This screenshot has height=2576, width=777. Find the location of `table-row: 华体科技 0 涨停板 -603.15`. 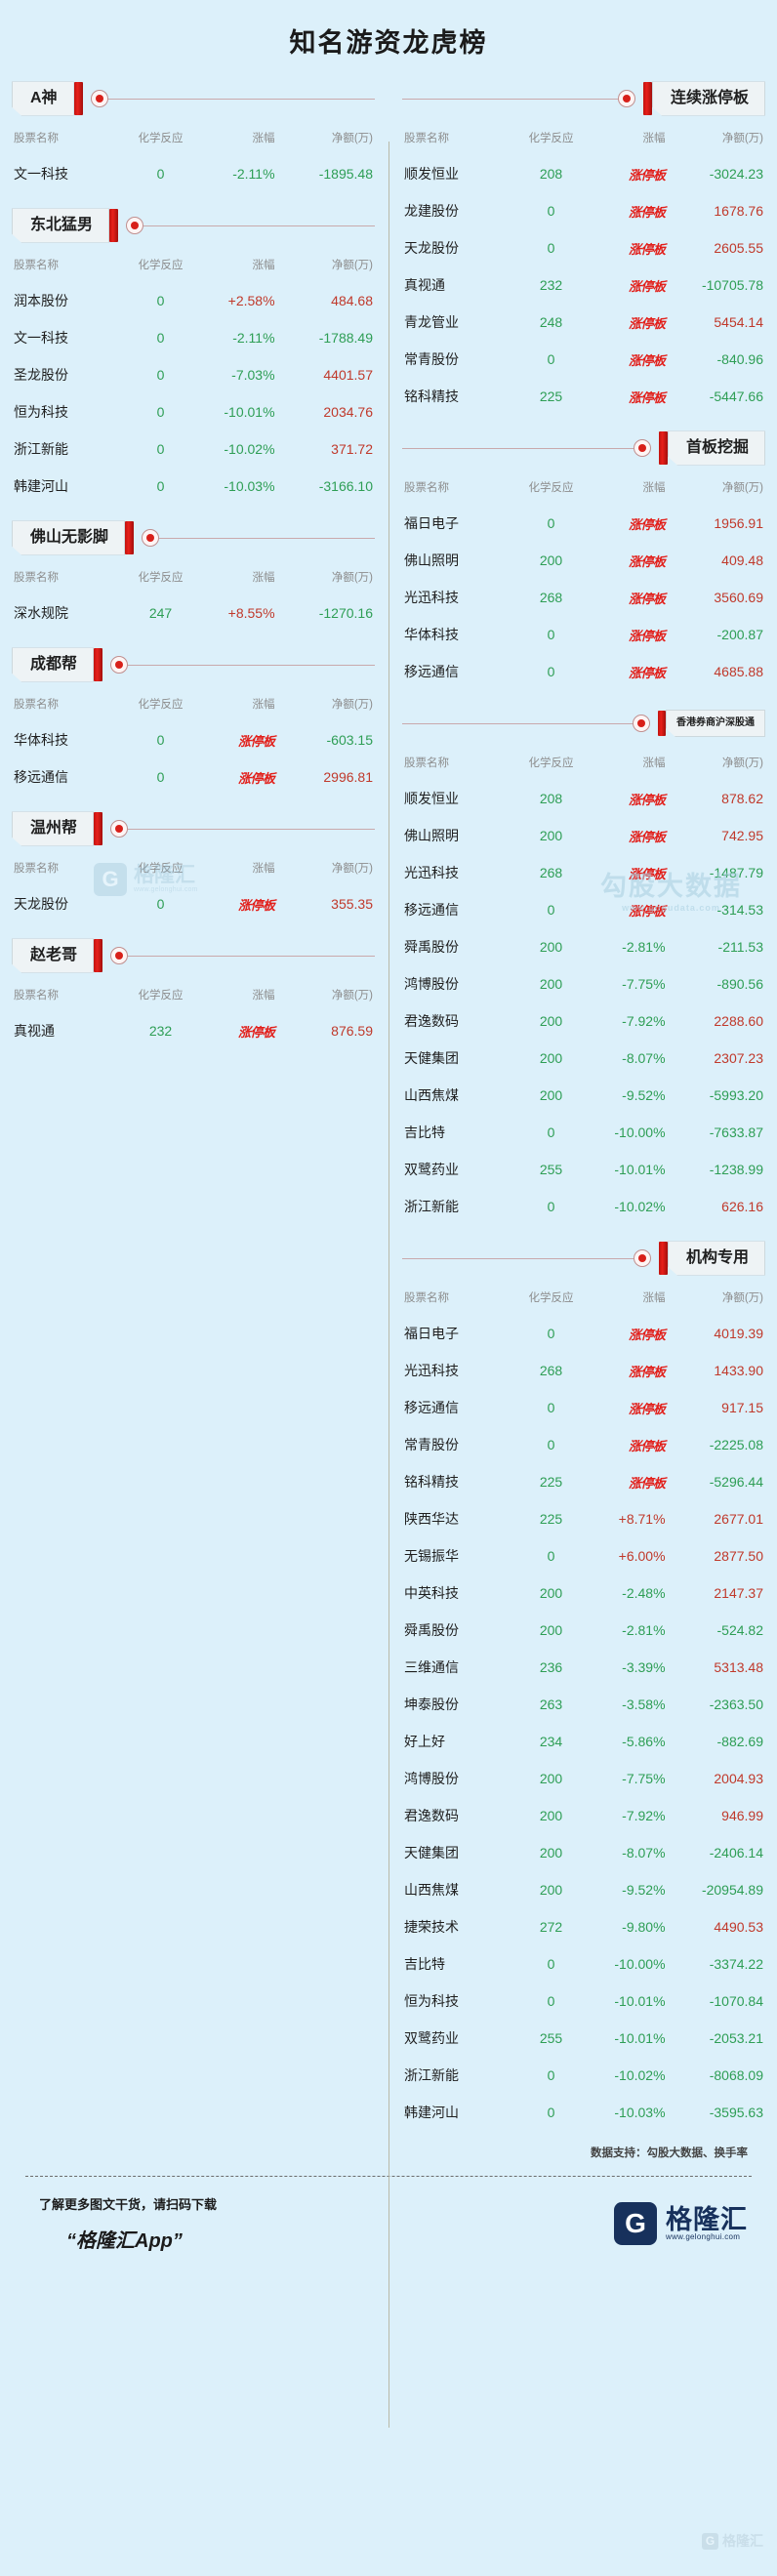

table-row: 华体科技 0 涨停板 -603.15 is located at coordinates (193, 739).